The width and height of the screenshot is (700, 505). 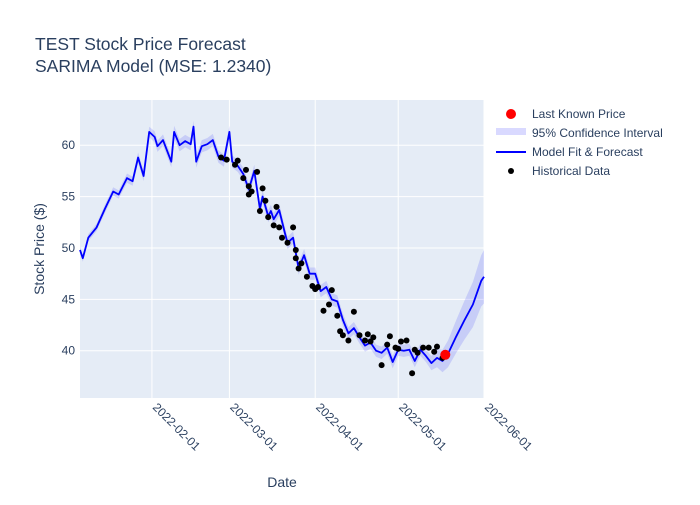 I want to click on legend-item-last-known: Last Known Price, so click(x=566, y=114).